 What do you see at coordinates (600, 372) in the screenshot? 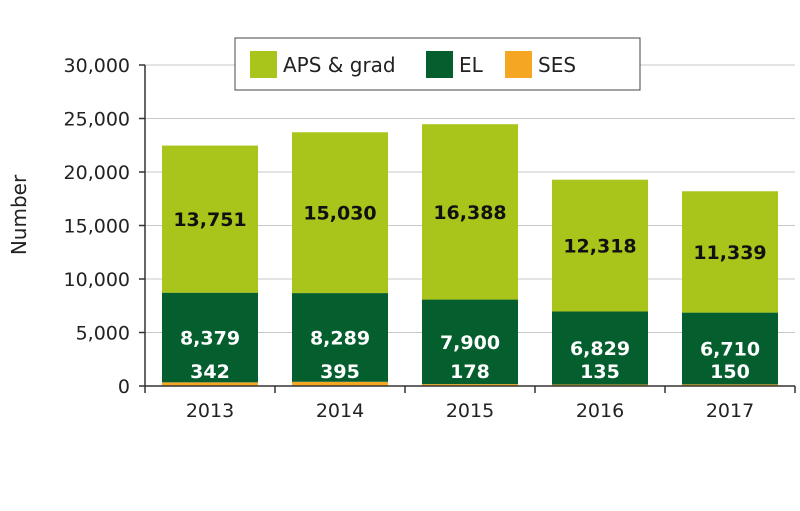
I see `data-label: 135` at bounding box center [600, 372].